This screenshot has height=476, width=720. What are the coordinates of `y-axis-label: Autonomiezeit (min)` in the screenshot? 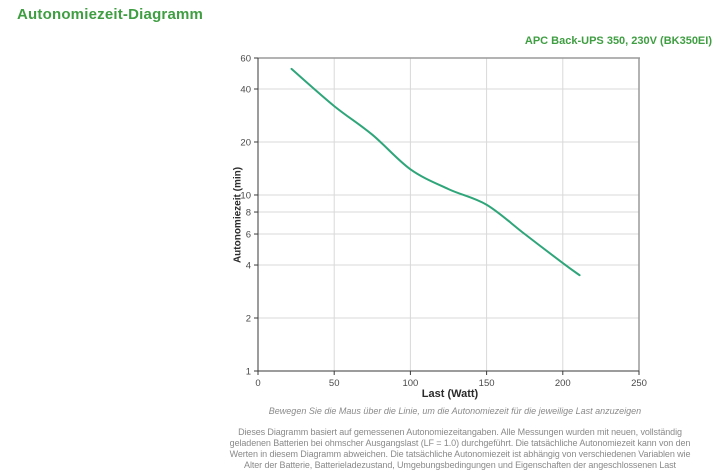 It's located at (238, 215).